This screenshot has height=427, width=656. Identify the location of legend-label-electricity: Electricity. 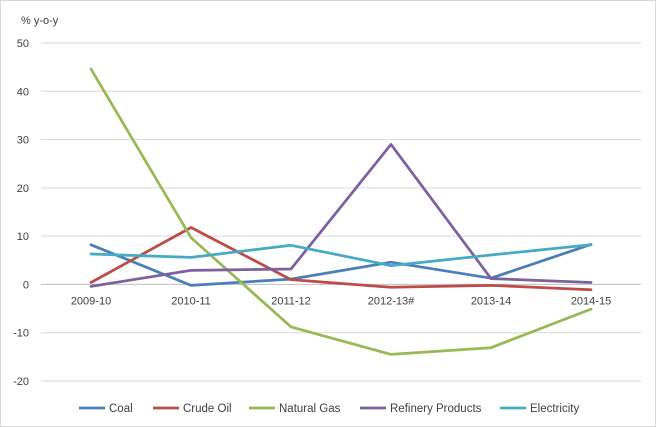
(554, 409).